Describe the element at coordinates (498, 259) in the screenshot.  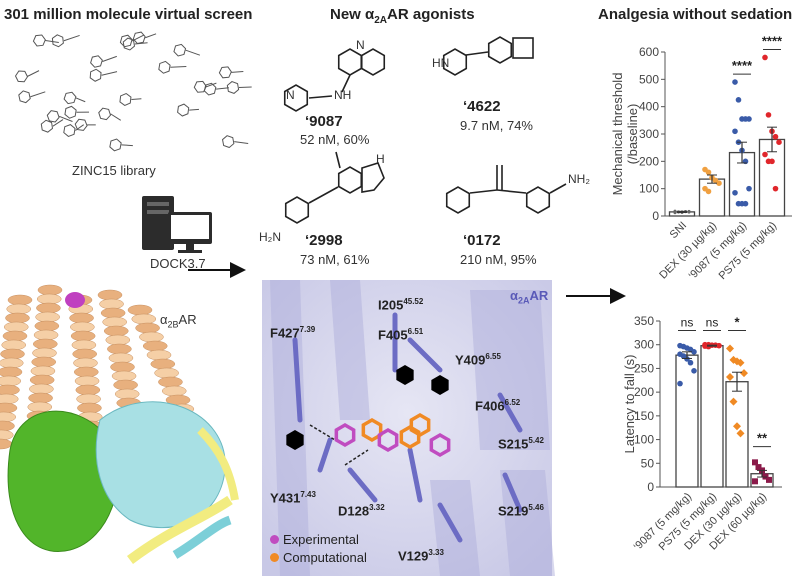
I see `compound-value: 210 nM, 95%` at that location.